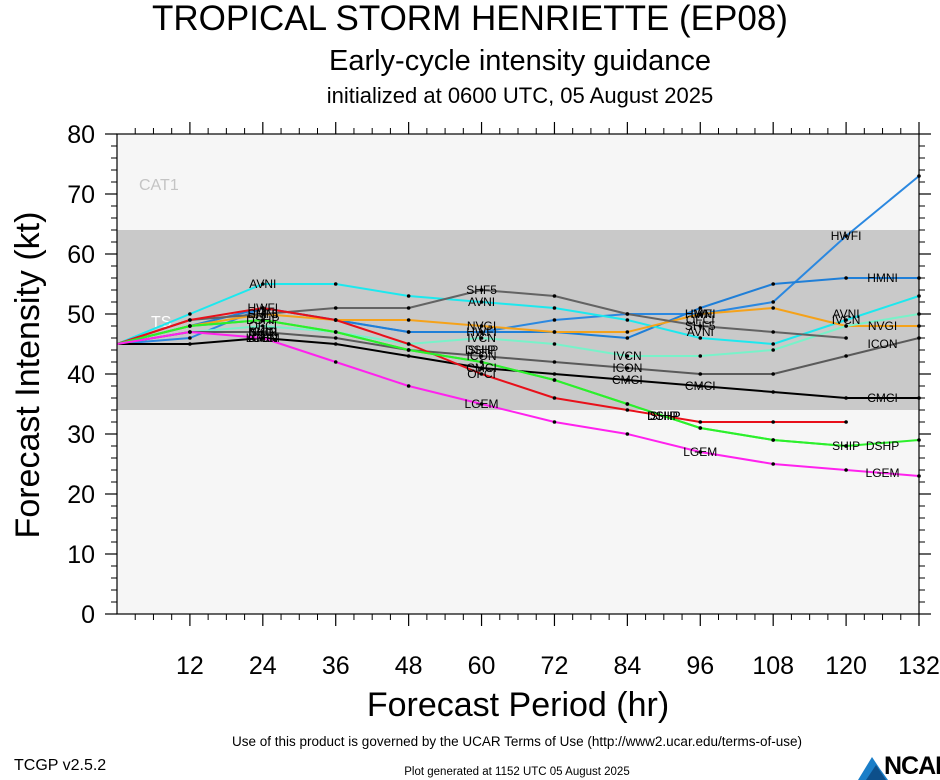  Describe the element at coordinates (81, 315) in the screenshot. I see `y-tick-label: 50` at that location.